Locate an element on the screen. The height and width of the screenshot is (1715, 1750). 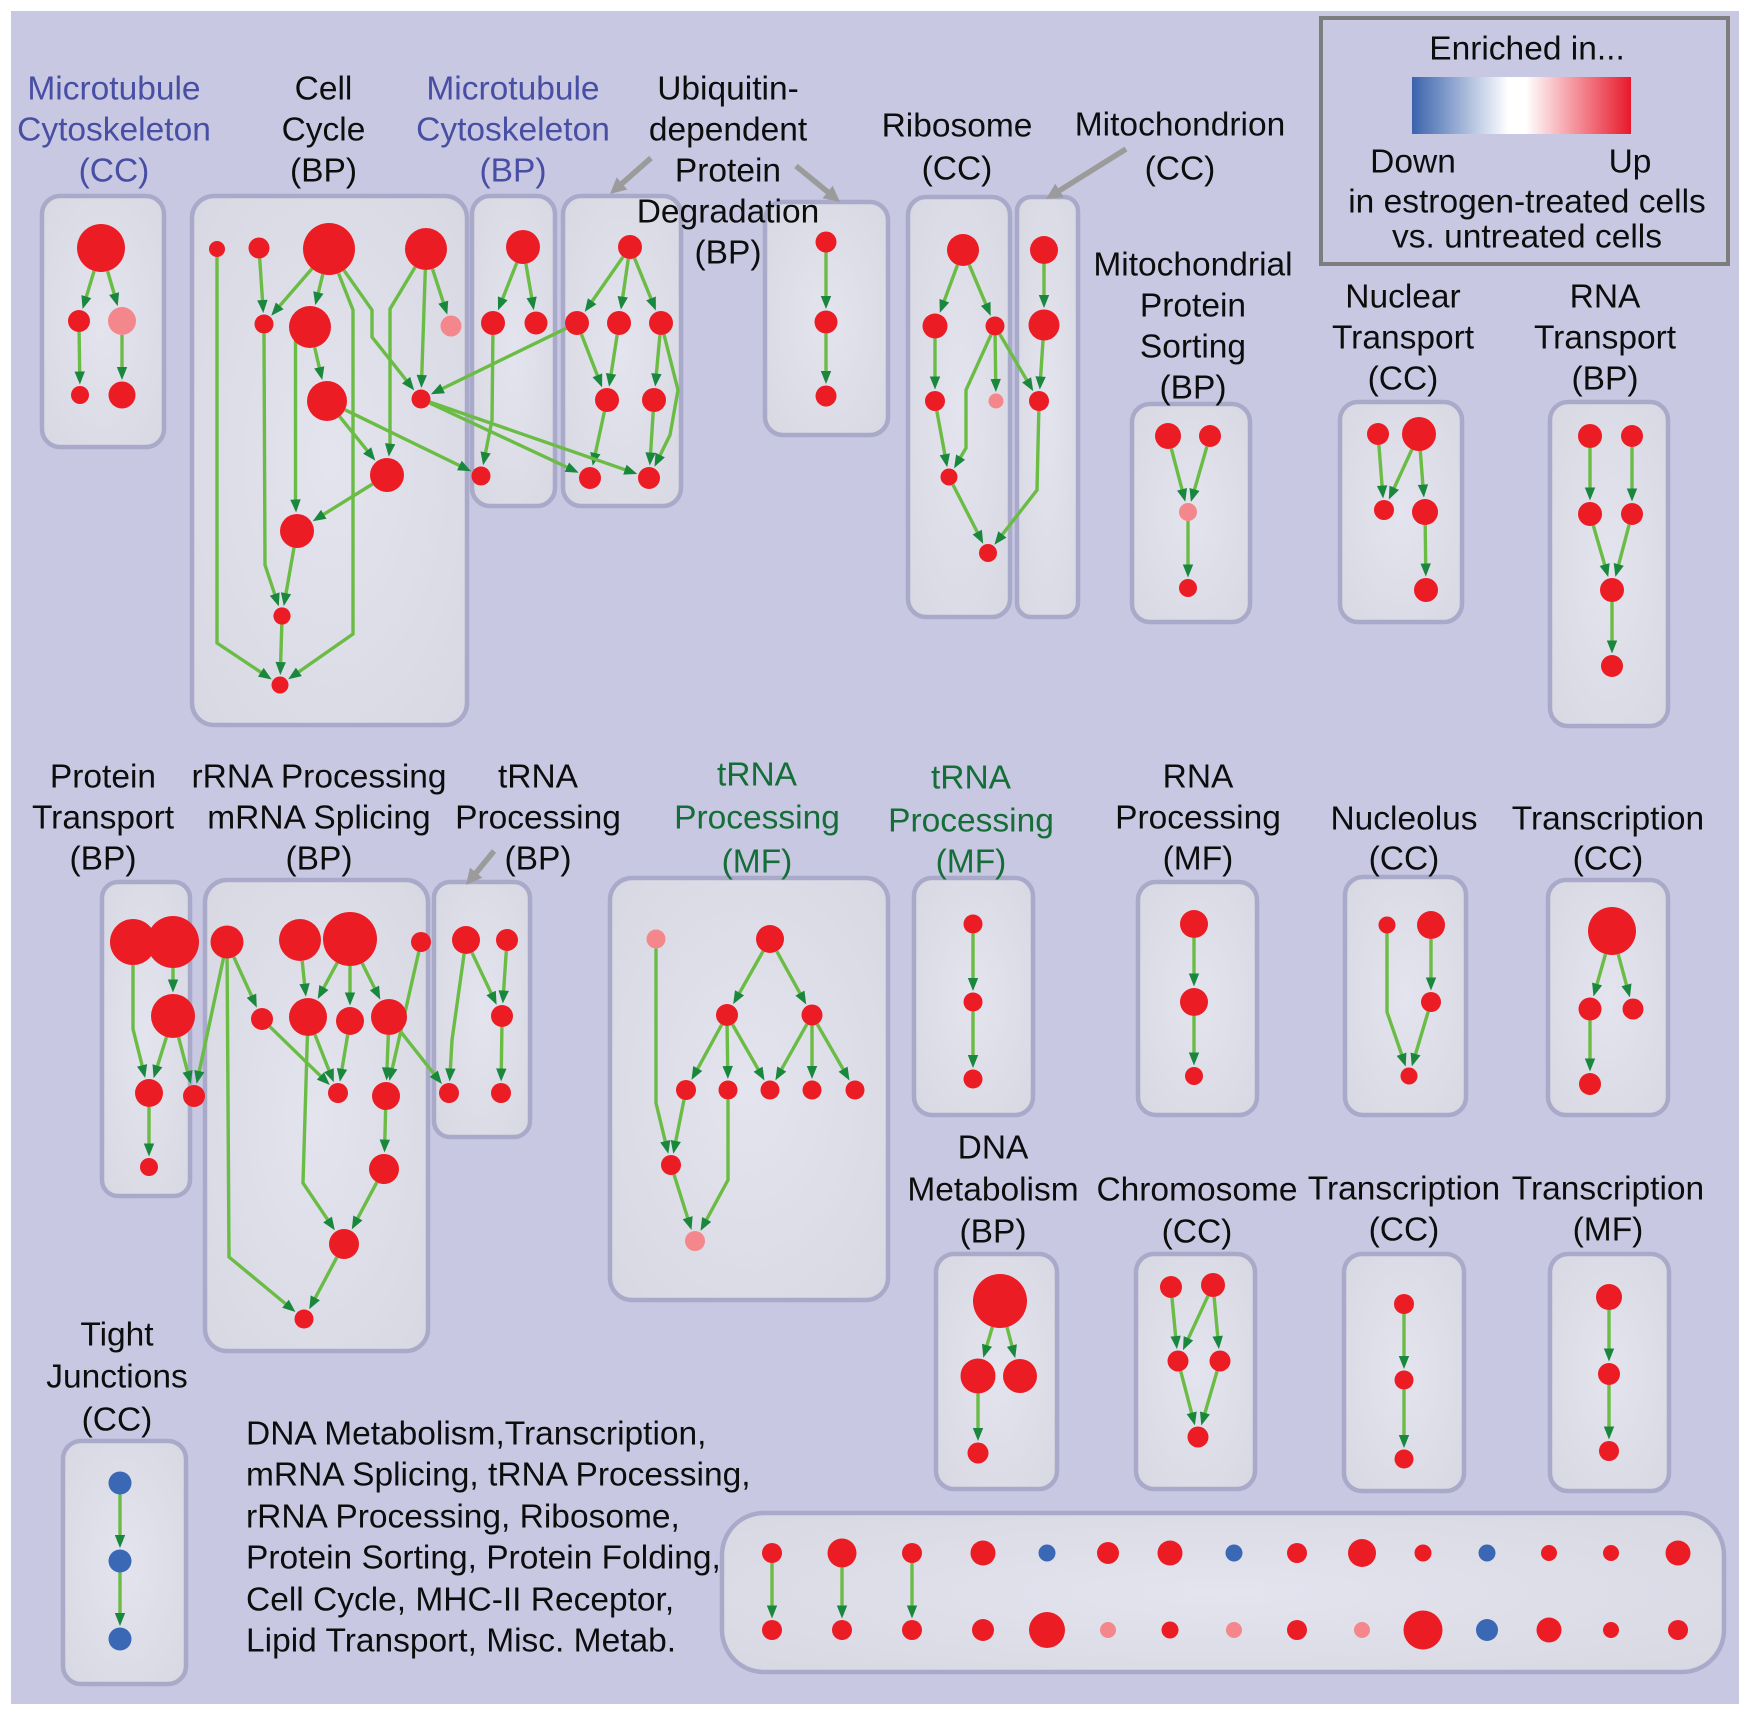
svg-text: Up is located at coordinates (1630, 162).